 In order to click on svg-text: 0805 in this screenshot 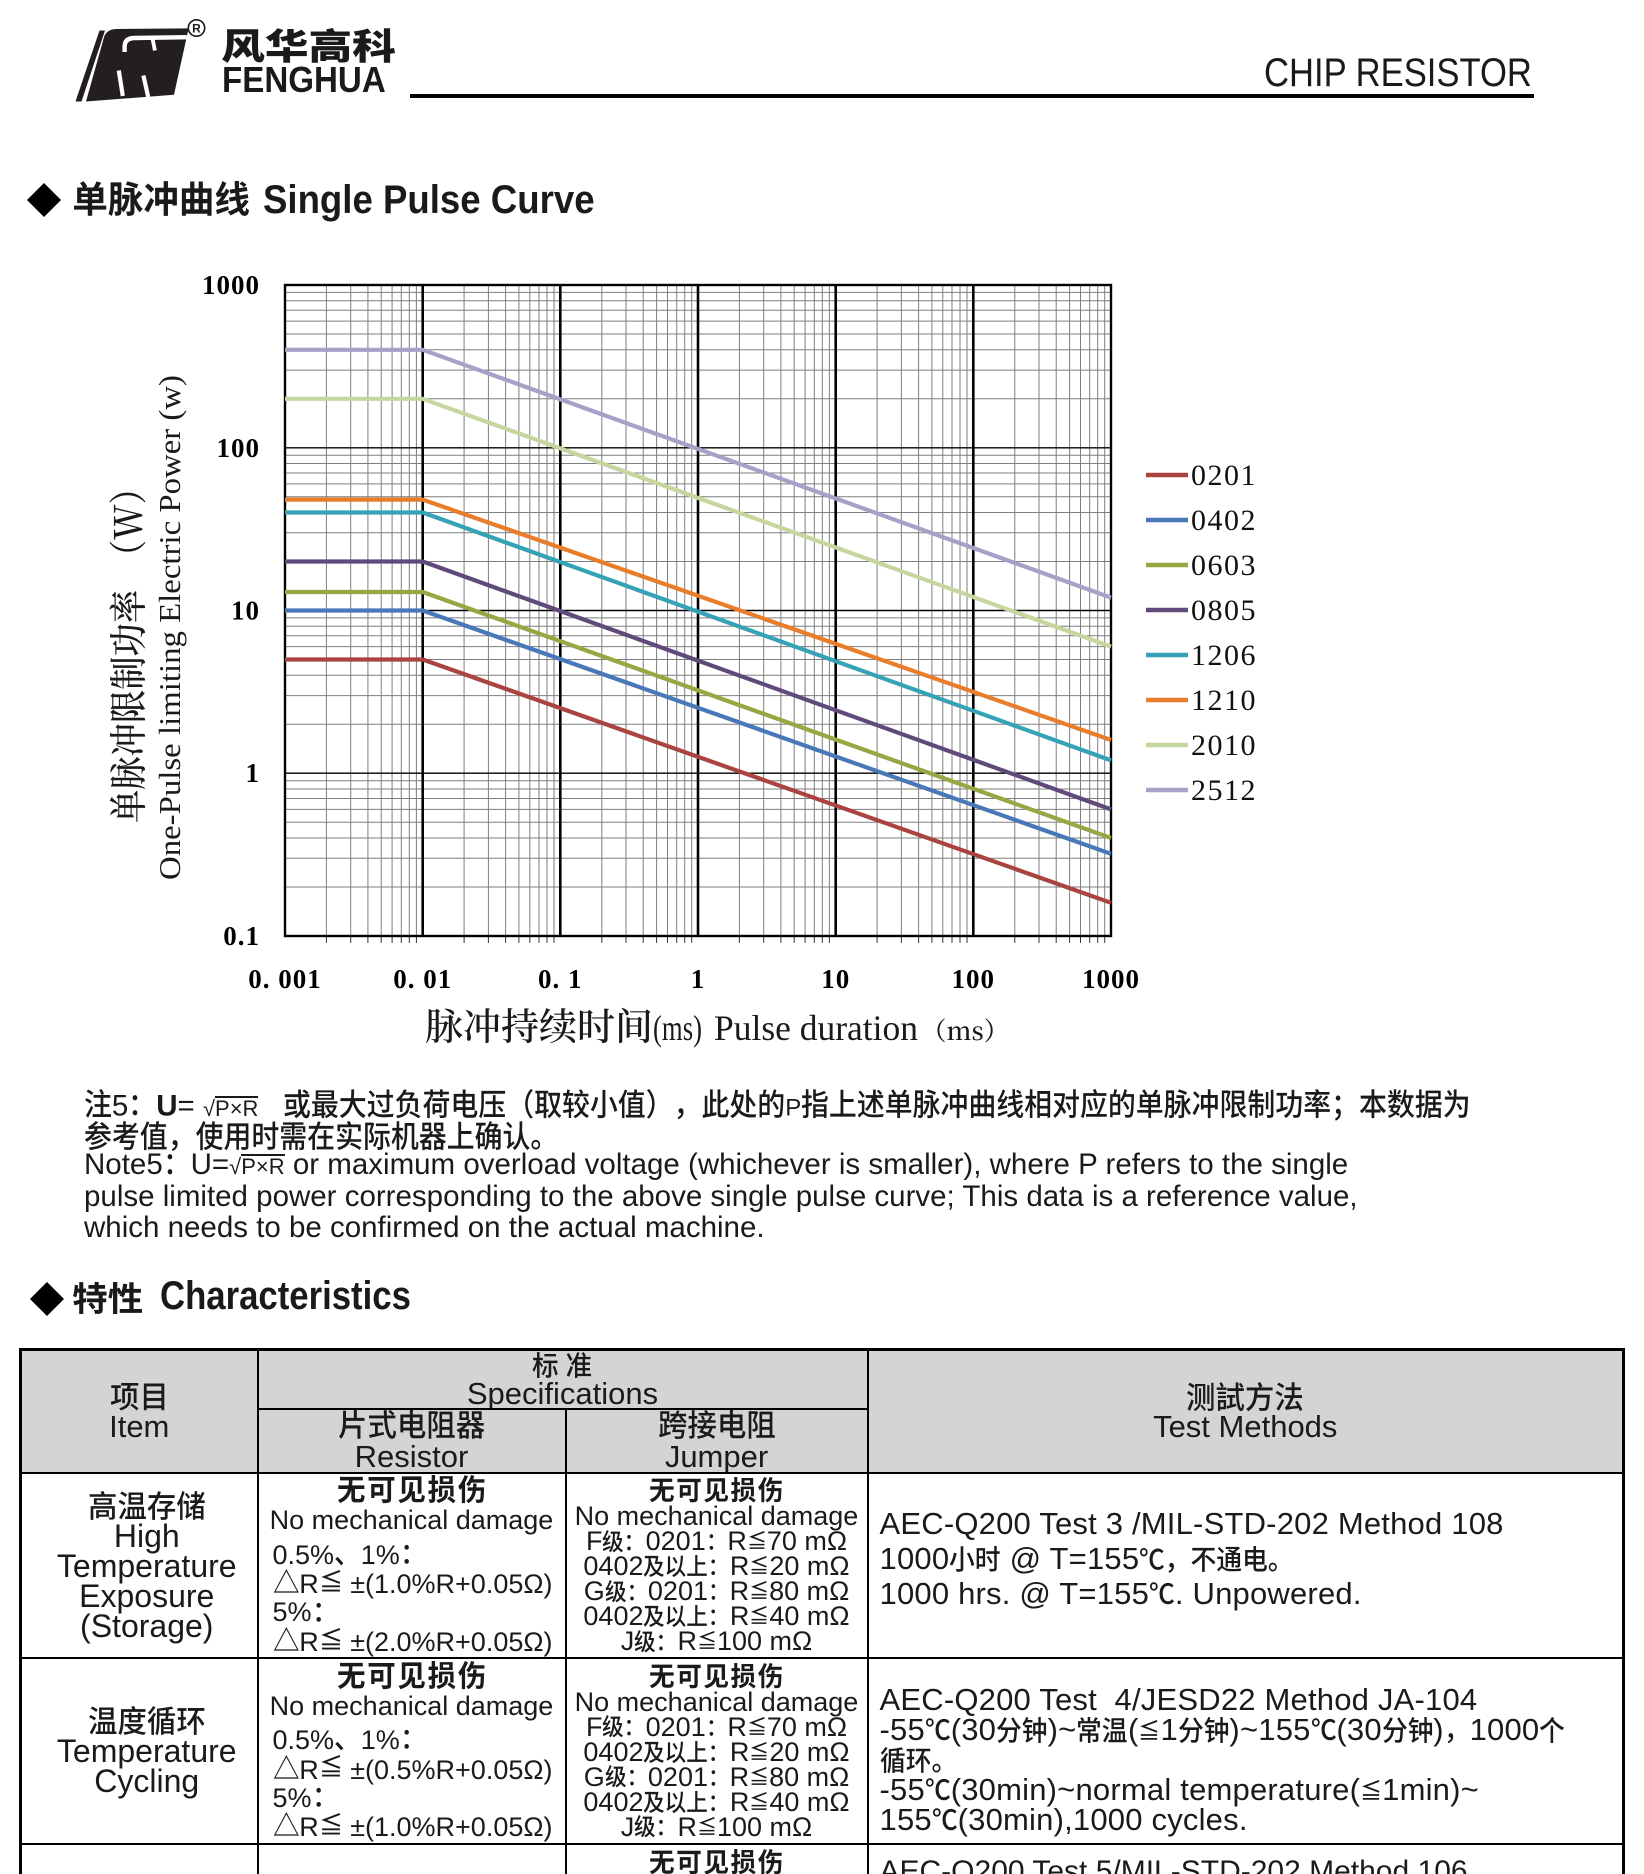, I will do `click(1224, 610)`.